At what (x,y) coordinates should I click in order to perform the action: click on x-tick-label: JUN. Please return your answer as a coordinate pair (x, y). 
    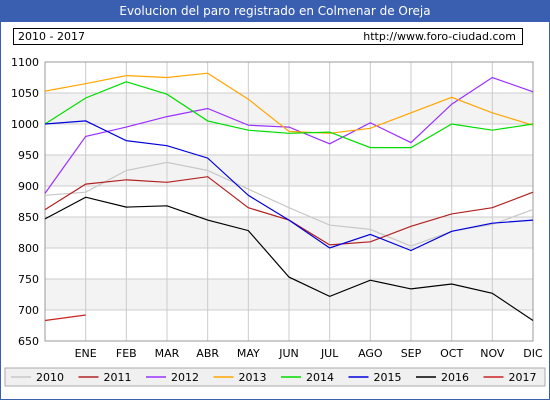
    Looking at the image, I should click on (288, 353).